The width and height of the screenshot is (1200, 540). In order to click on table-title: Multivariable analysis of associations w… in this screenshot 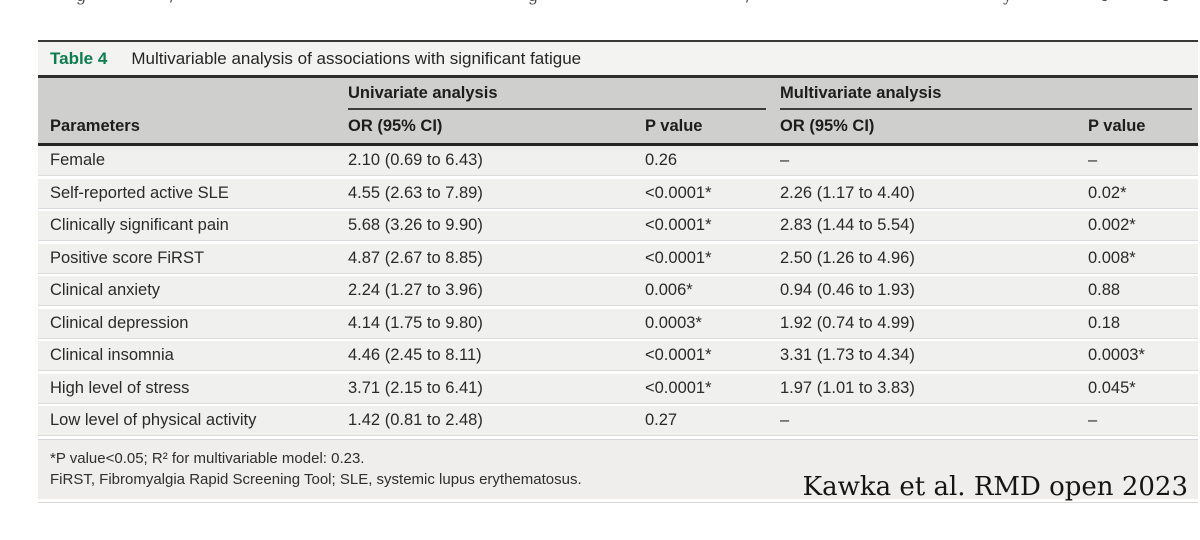, I will do `click(356, 58)`.